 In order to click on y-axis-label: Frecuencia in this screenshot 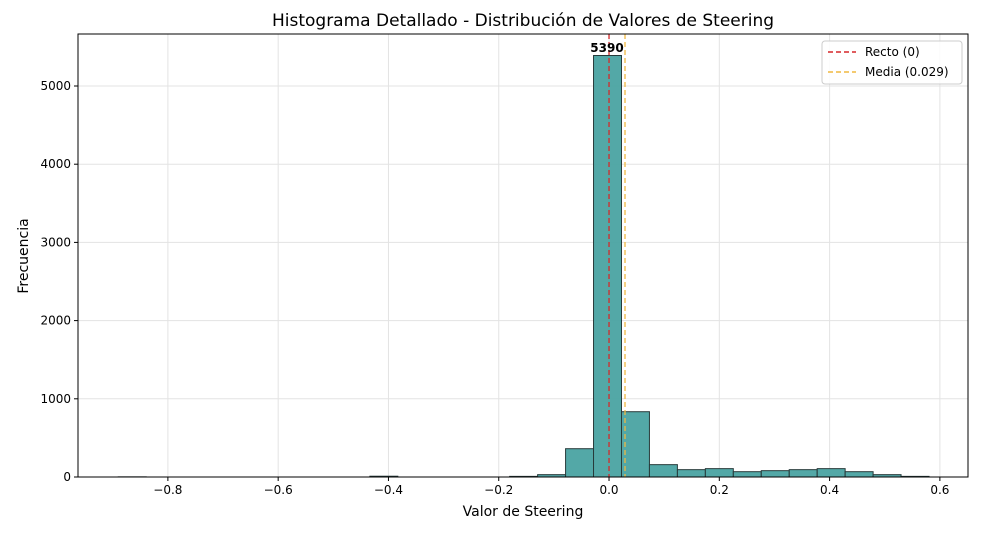, I will do `click(24, 255)`.